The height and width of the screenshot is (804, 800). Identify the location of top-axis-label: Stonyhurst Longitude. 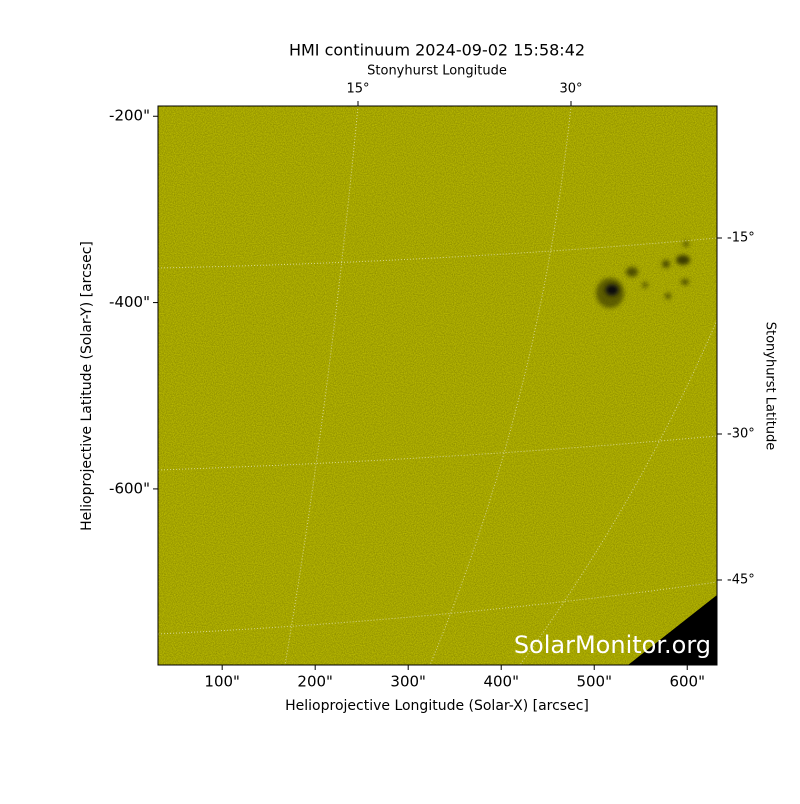
(437, 71).